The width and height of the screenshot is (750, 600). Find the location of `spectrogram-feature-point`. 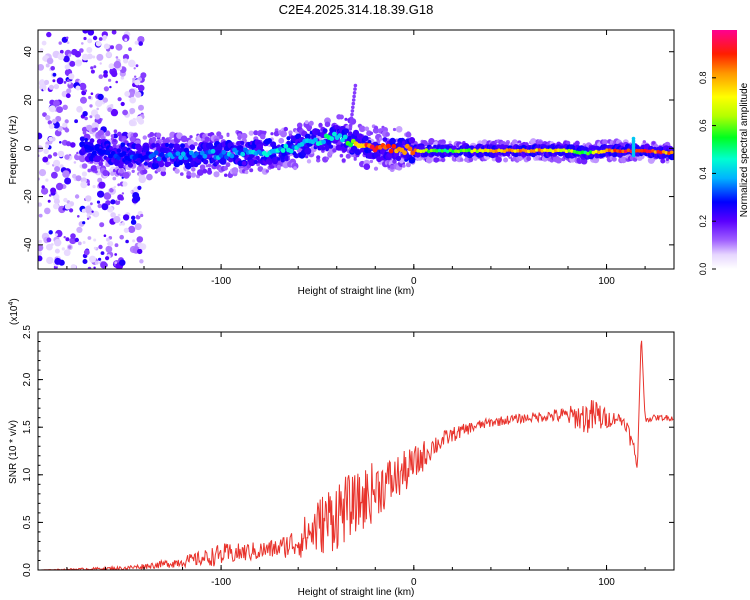

spectrogram-feature-point is located at coordinates (633, 138).